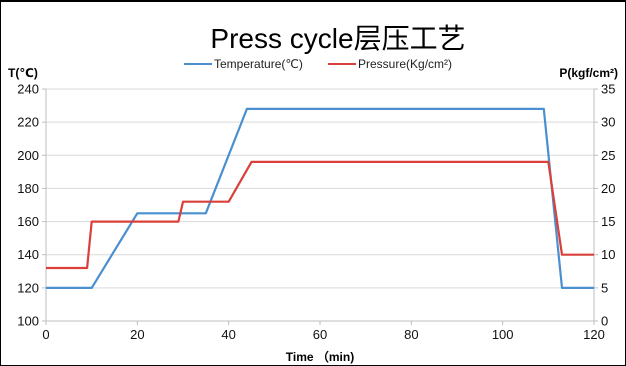  I want to click on y-left-tick-label-200: 200, so click(28, 155).